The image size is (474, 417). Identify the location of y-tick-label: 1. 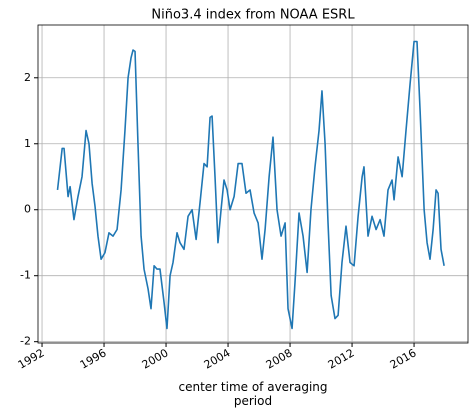
(27, 143).